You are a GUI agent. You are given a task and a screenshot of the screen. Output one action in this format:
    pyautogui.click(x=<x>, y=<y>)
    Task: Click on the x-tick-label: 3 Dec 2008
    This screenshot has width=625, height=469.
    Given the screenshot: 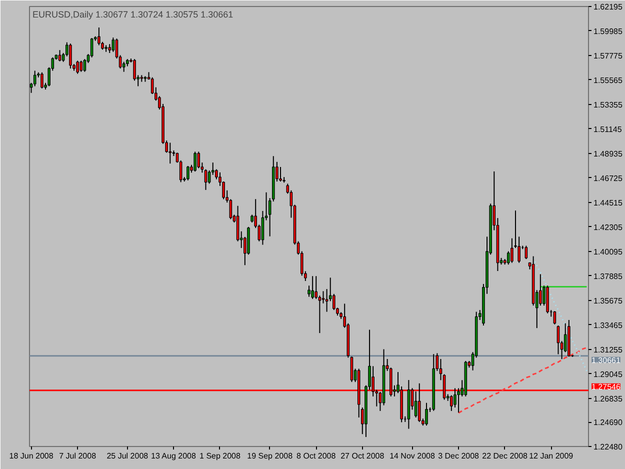 What is the action you would take?
    pyautogui.click(x=459, y=456)
    